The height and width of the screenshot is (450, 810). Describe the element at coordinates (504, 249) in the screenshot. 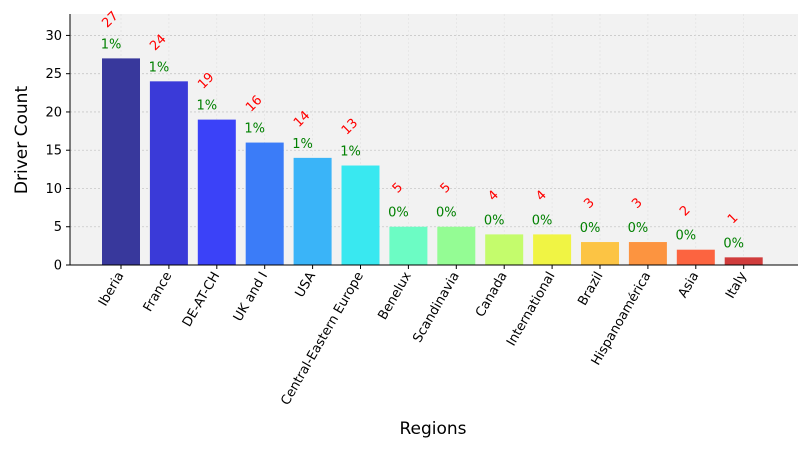

I see `bar-canada` at that location.